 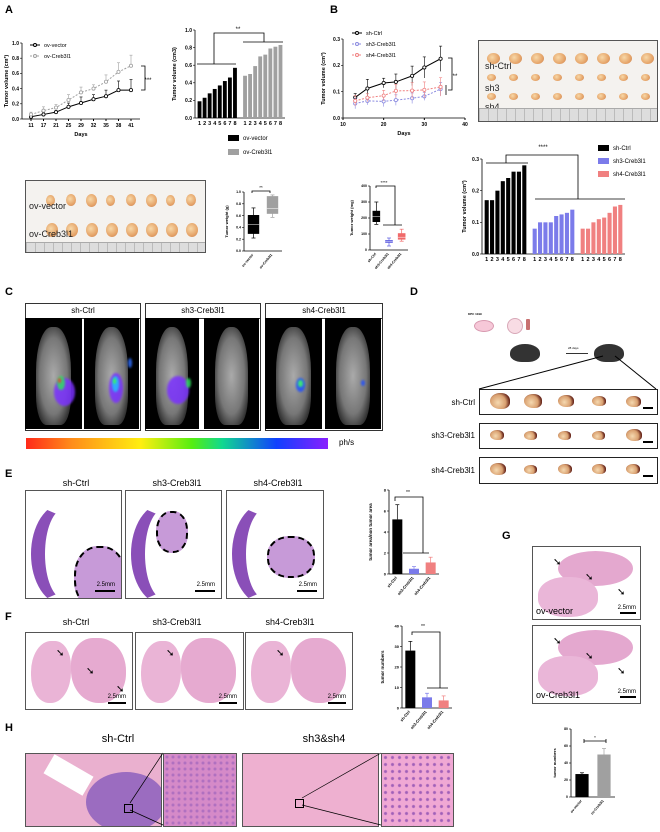 I want to click on y-tick-label: 0.4, so click(x=238, y=228).